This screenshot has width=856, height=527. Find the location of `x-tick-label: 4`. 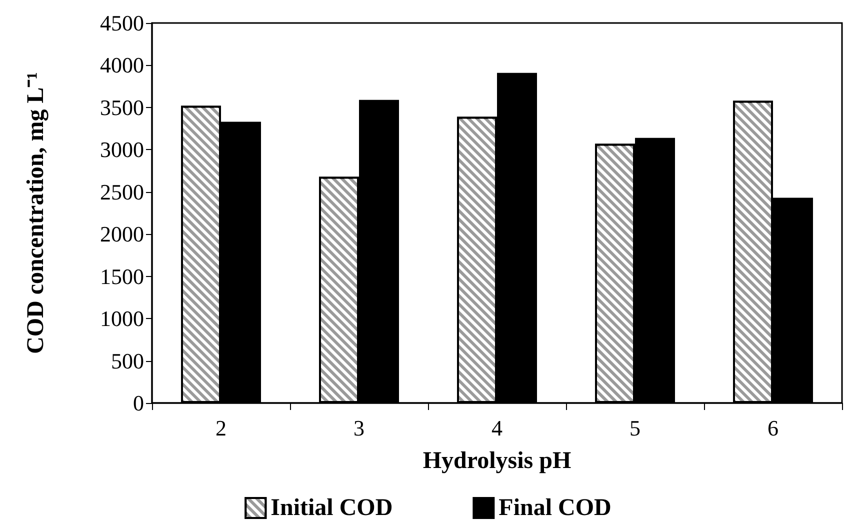

x-tick-label: 4 is located at coordinates (497, 428).